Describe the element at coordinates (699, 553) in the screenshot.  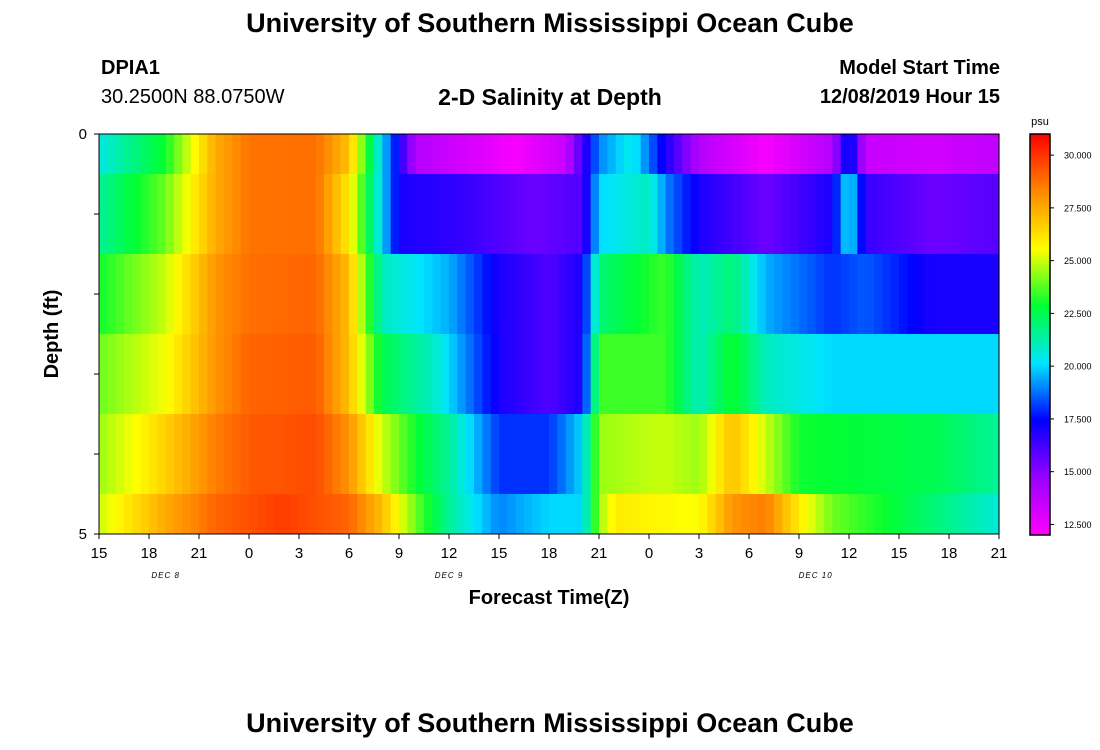
I see `x-tick-label: 3` at that location.